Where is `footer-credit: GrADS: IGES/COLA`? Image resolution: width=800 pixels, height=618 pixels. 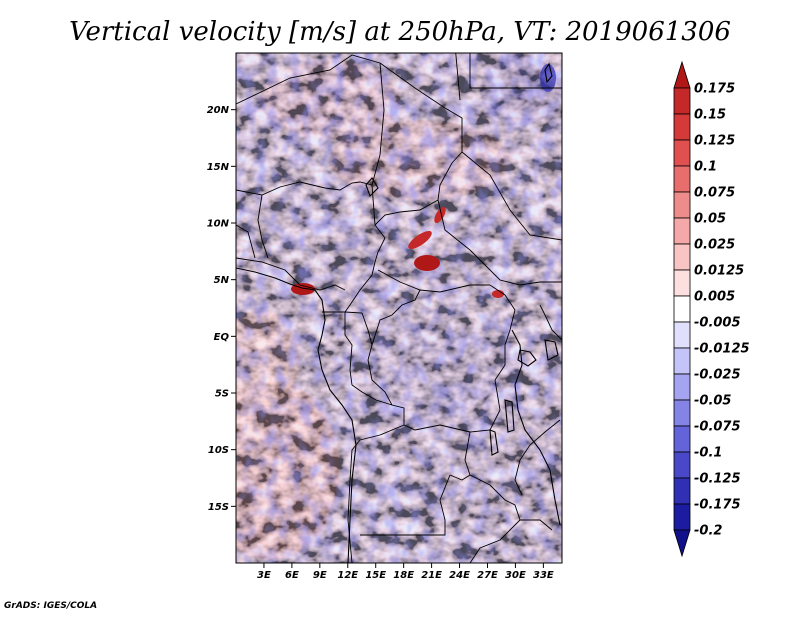
footer-credit: GrADS: IGES/COLA is located at coordinates (51, 606).